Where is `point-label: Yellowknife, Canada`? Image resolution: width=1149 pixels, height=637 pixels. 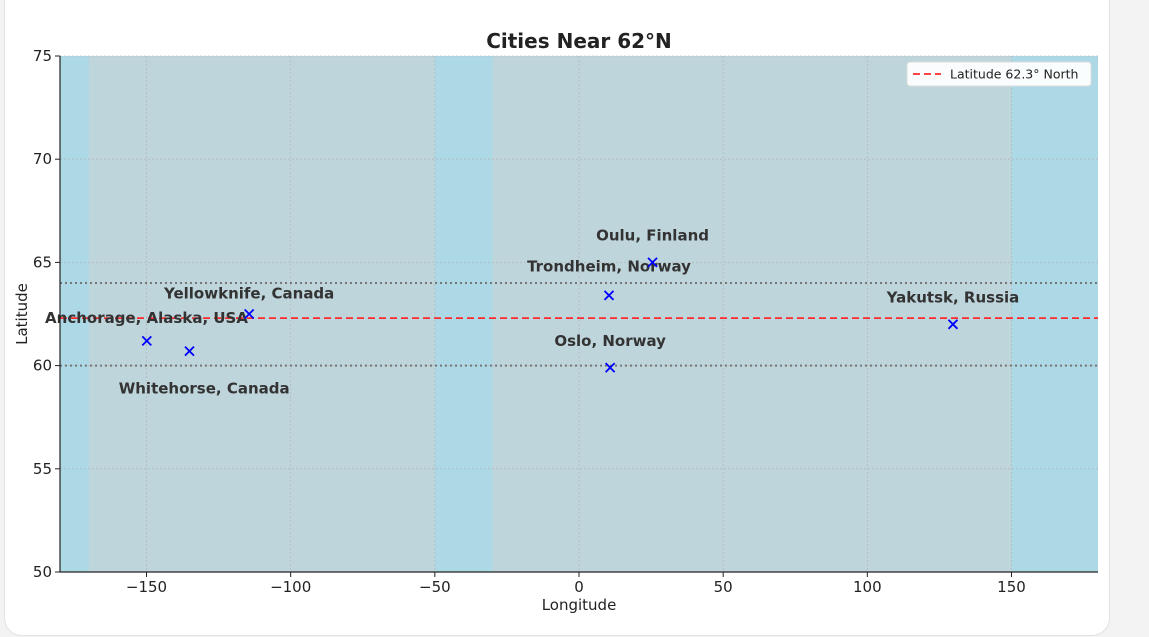
point-label: Yellowknife, Canada is located at coordinates (248, 293).